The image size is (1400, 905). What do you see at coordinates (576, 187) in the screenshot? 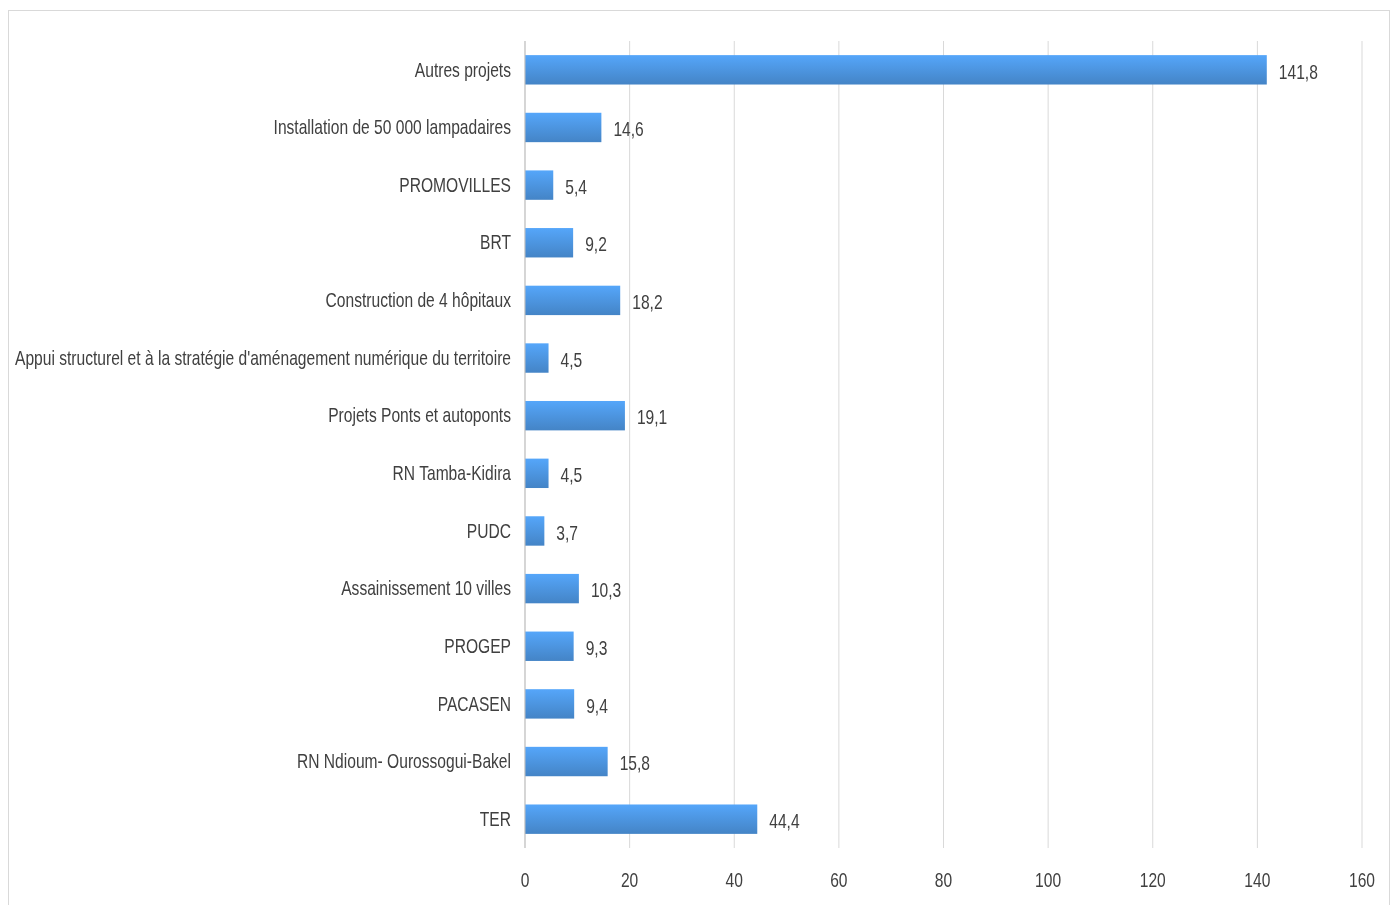
I see `data-label: 5,4` at bounding box center [576, 187].